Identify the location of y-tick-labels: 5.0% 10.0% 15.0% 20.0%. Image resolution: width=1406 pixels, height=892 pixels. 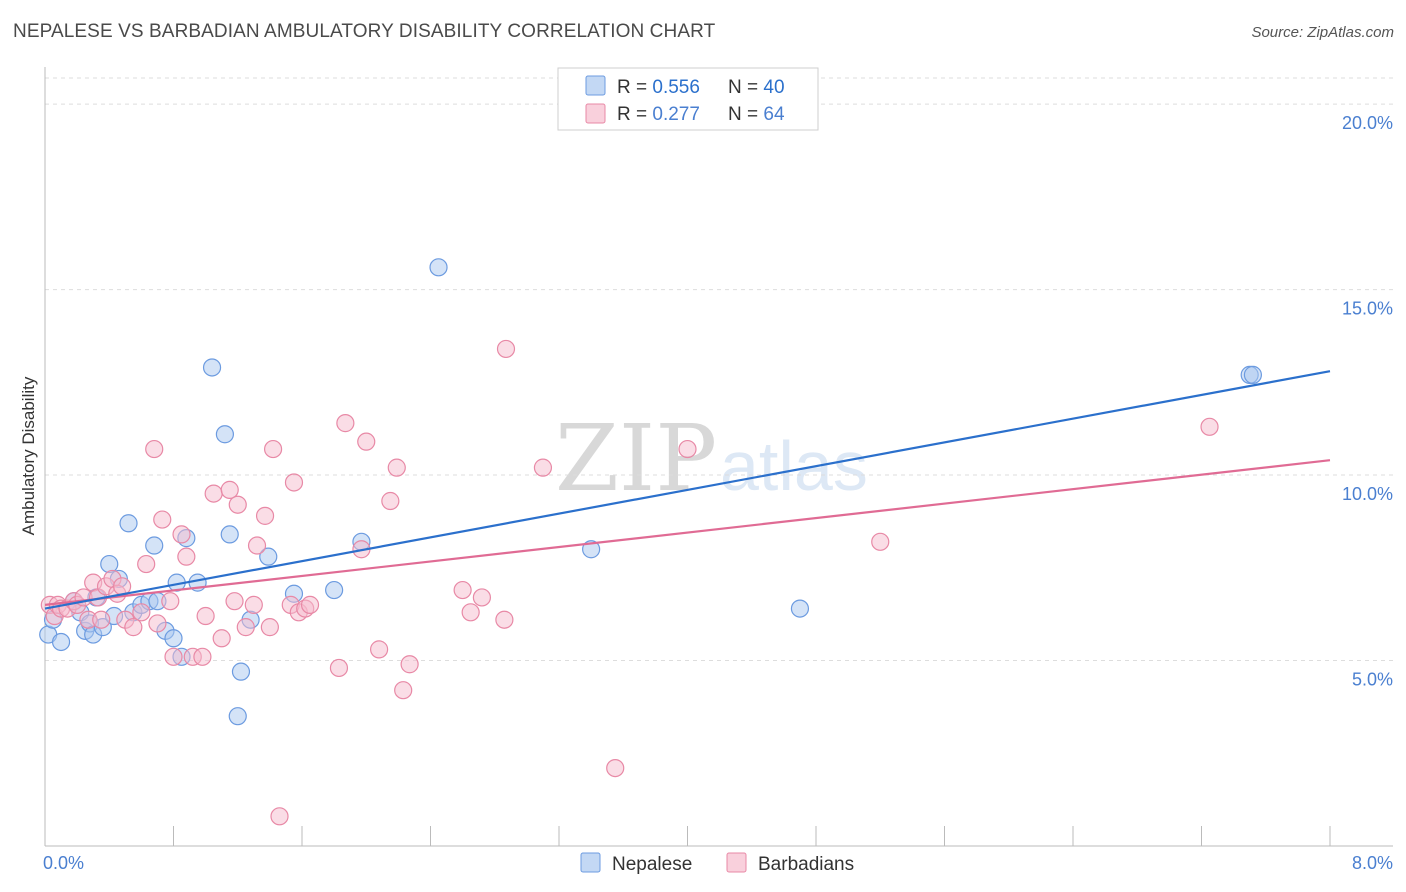
(1367, 401).